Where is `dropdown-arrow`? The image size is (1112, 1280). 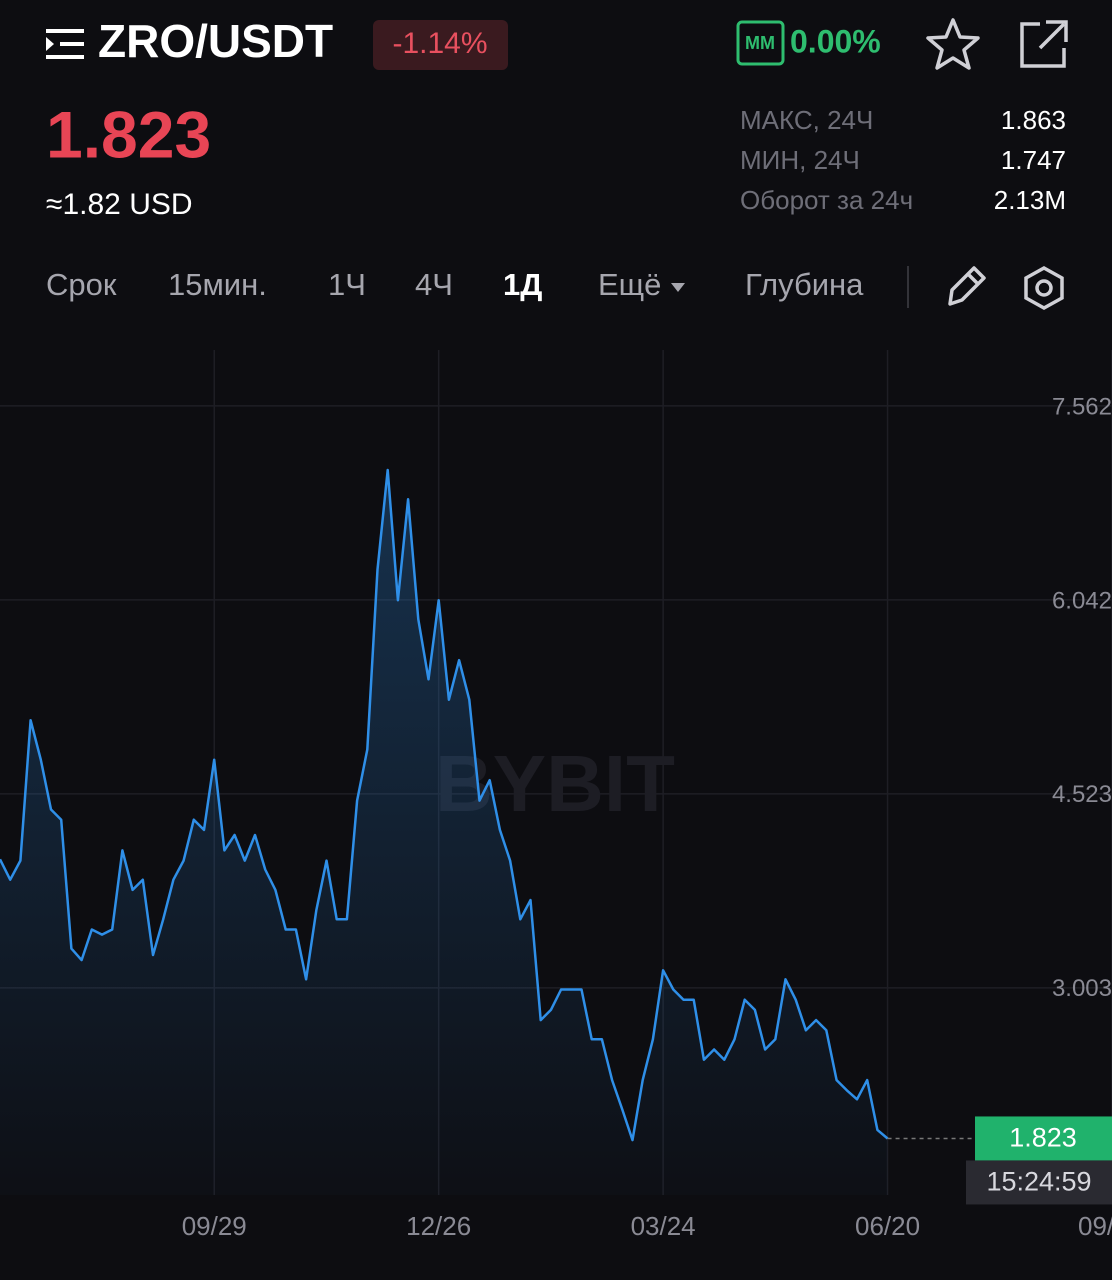
dropdown-arrow is located at coordinates (678, 287).